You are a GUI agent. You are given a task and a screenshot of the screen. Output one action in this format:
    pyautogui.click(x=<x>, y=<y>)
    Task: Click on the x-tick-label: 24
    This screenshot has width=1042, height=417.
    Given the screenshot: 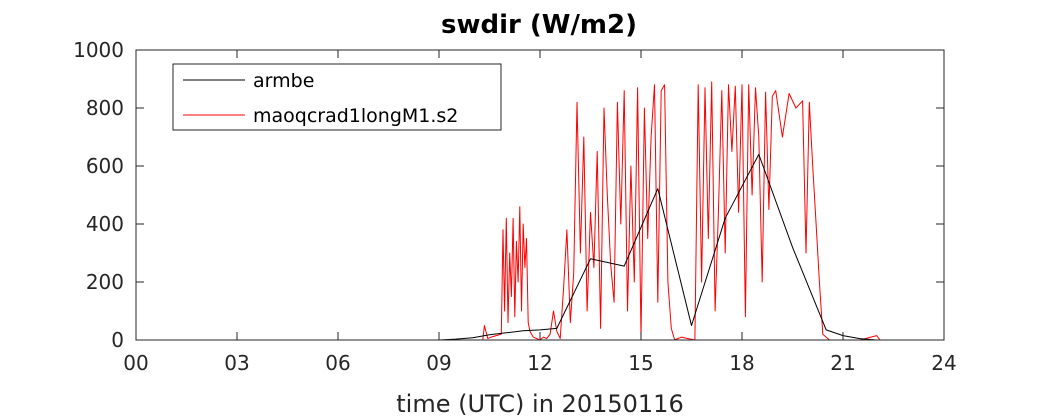 What is the action you would take?
    pyautogui.click(x=943, y=363)
    